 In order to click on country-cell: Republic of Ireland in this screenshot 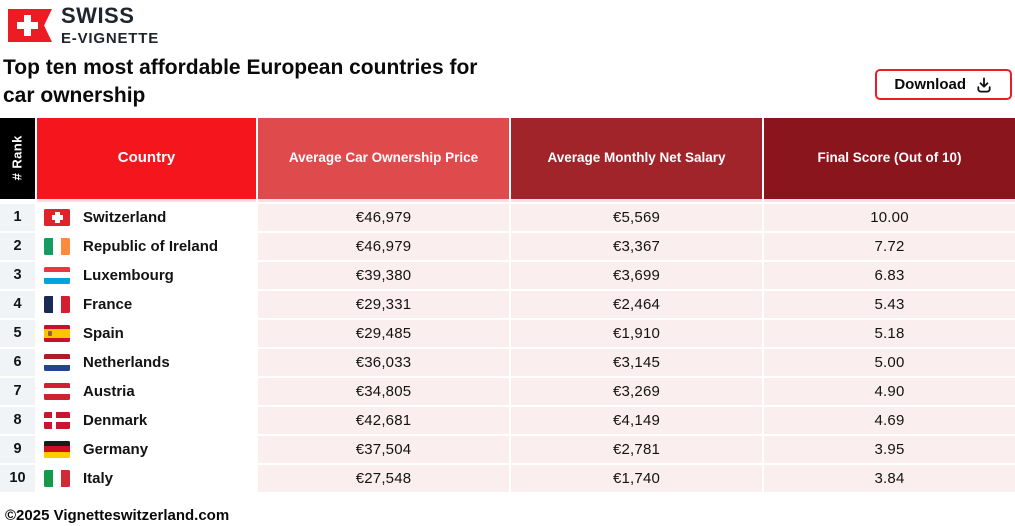, I will do `click(146, 246)`.